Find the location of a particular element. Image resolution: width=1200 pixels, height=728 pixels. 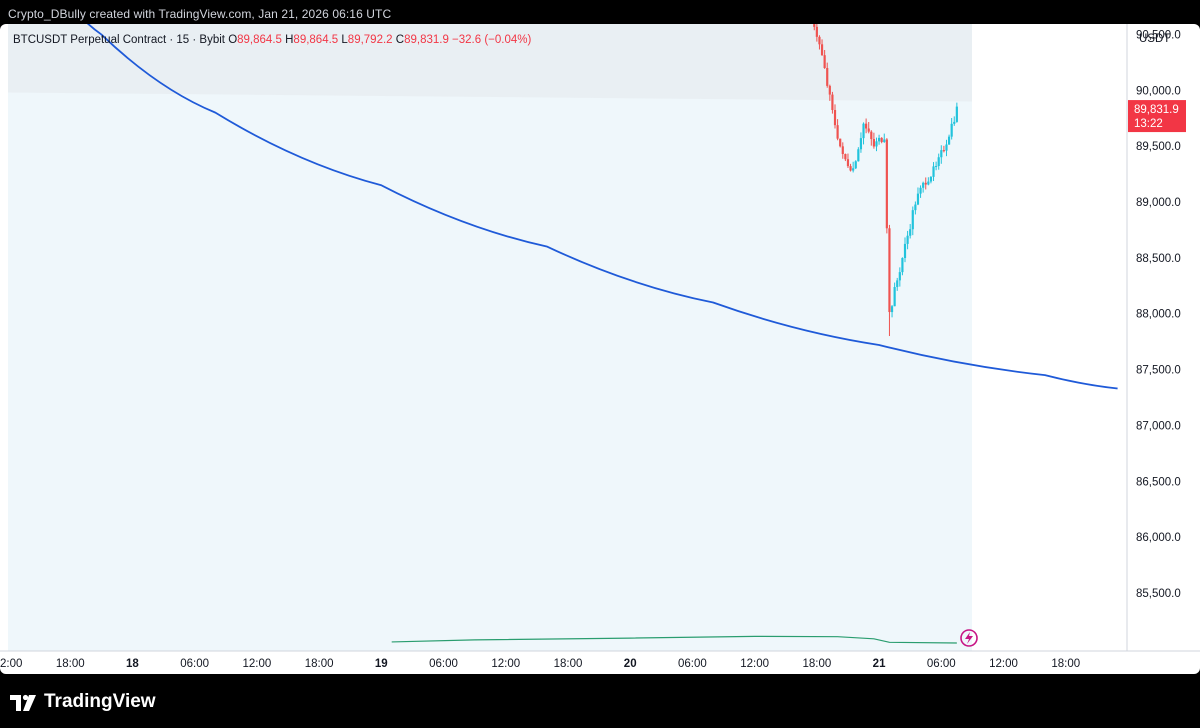

time-tick-label: 19 is located at coordinates (381, 664).